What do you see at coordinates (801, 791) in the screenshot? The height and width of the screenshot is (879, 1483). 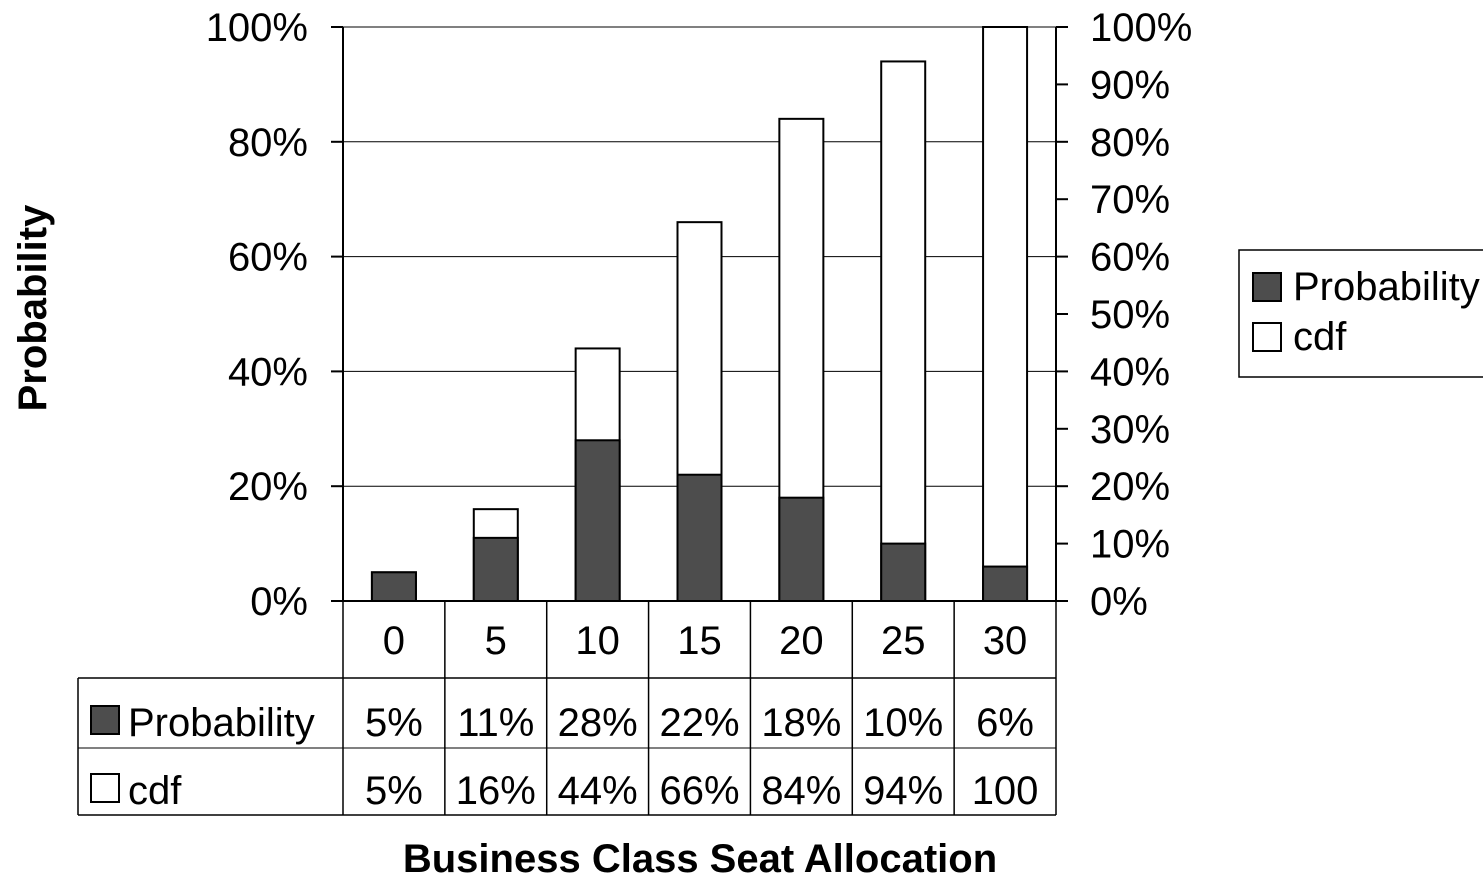 I see `table-value: 84%` at bounding box center [801, 791].